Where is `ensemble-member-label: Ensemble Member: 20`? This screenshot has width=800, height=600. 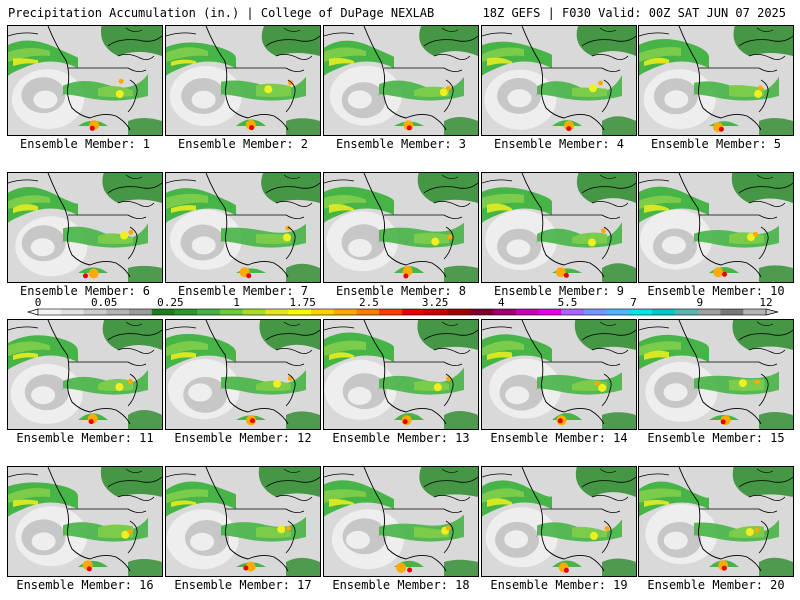
ensemble-member-label: Ensemble Member: 20 is located at coordinates (716, 585).